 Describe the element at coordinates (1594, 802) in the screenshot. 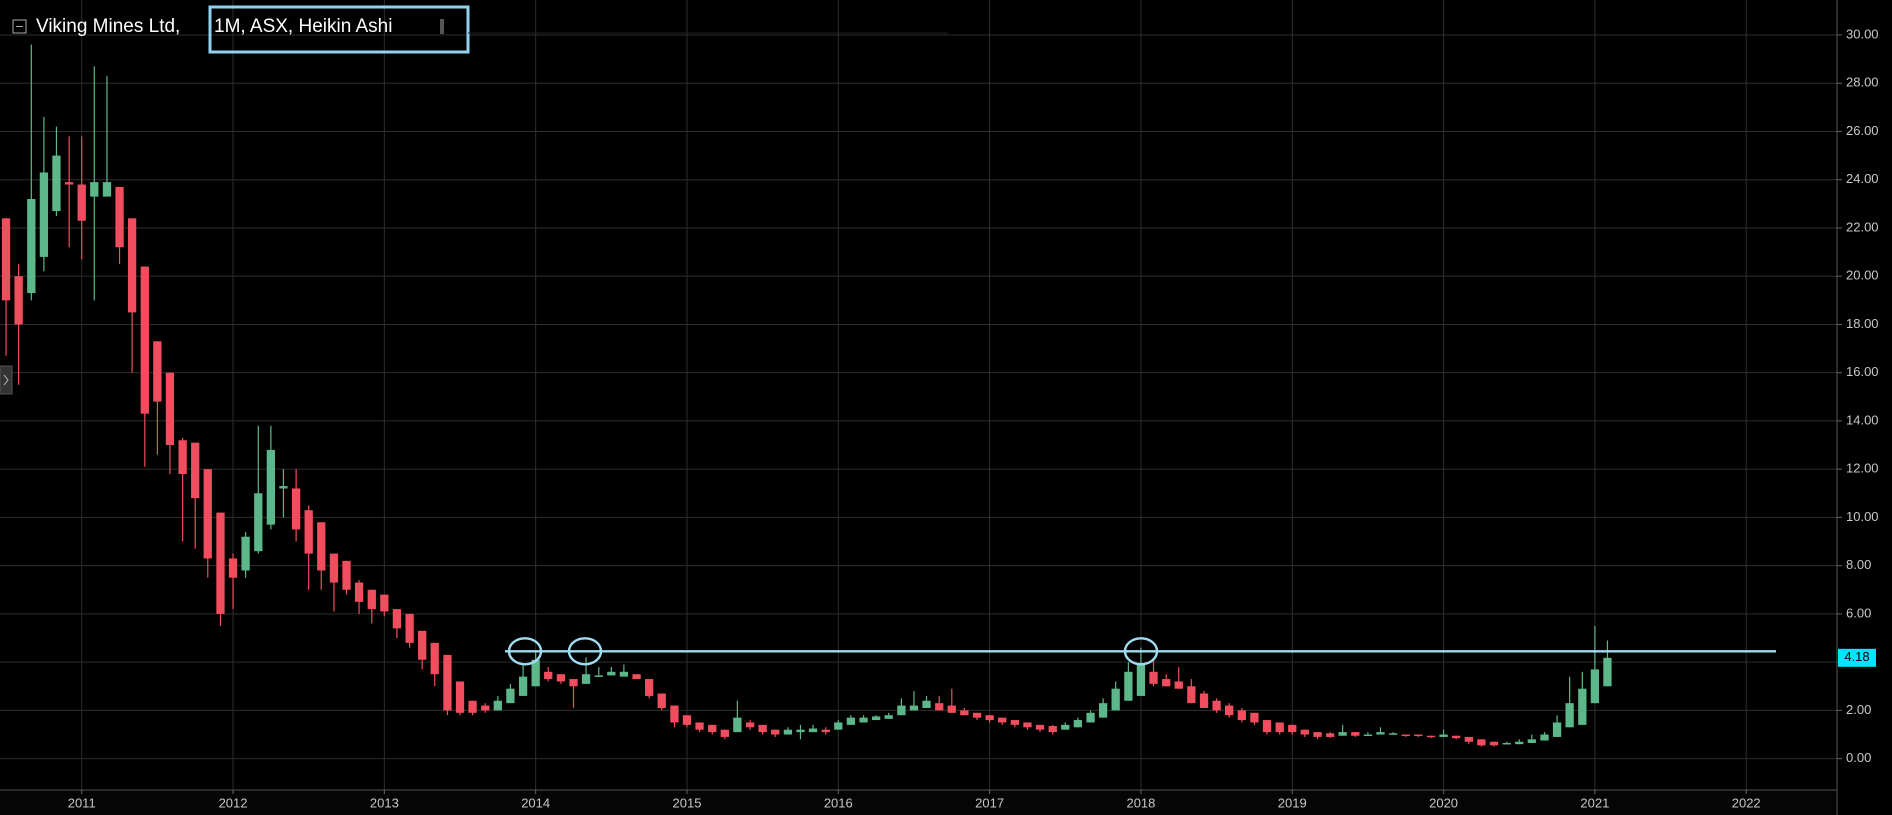

I see `x-tick-label: 2021` at that location.